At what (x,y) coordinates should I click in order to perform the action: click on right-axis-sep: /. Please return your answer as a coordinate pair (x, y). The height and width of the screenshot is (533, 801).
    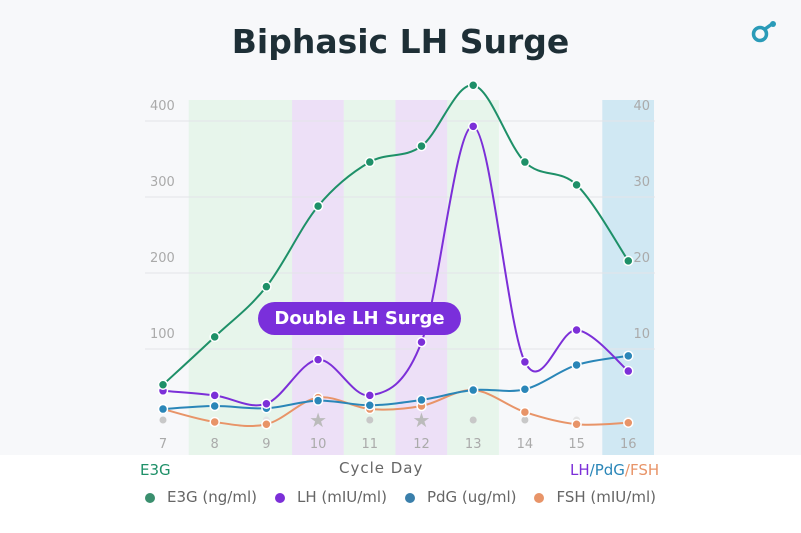
    Looking at the image, I should click on (592, 470).